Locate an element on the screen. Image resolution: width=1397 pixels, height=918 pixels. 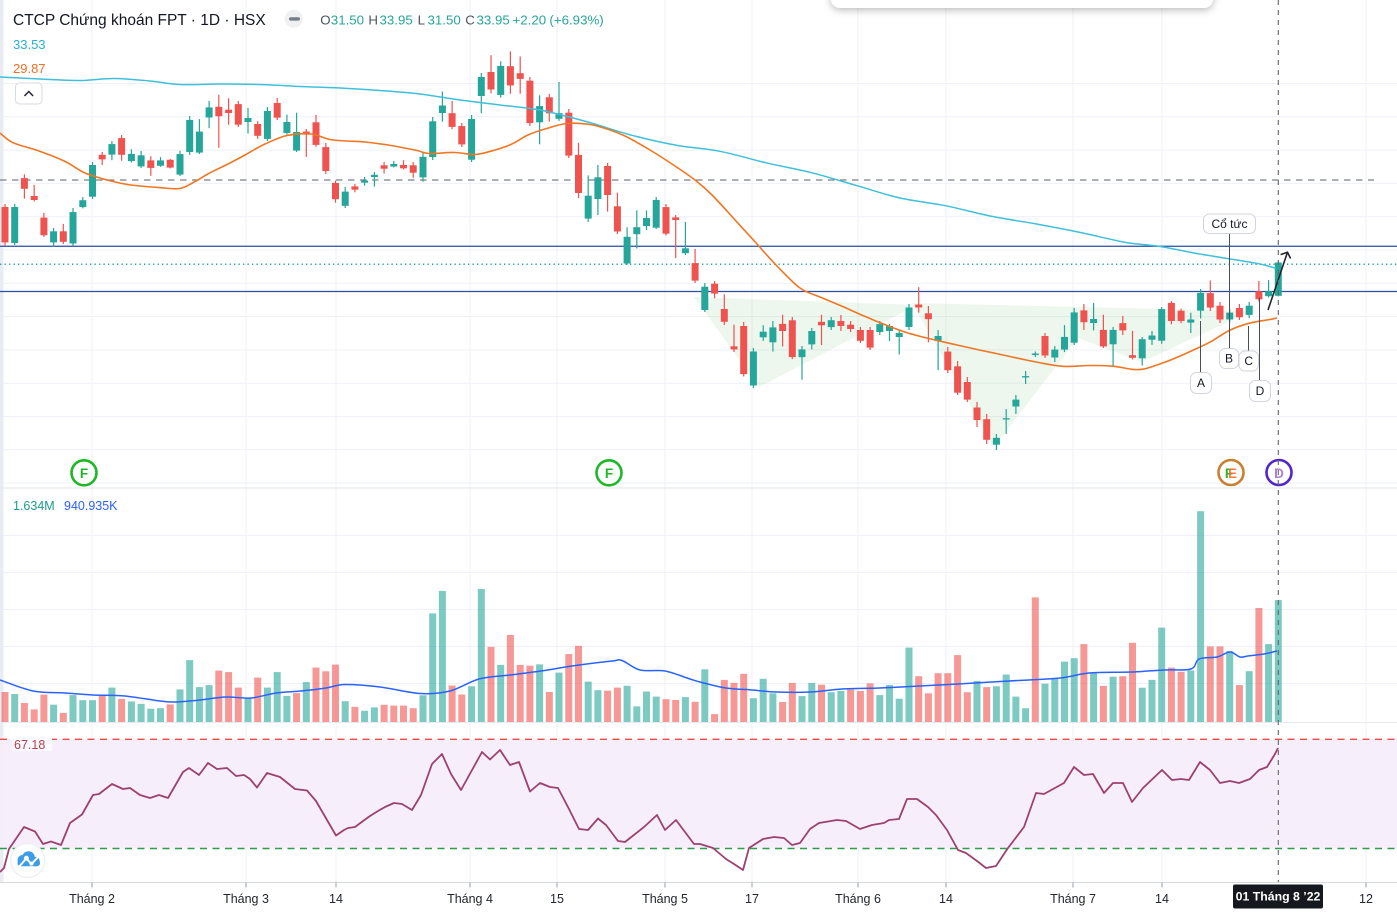
svg-text: Tháng 7 is located at coordinates (1073, 899).